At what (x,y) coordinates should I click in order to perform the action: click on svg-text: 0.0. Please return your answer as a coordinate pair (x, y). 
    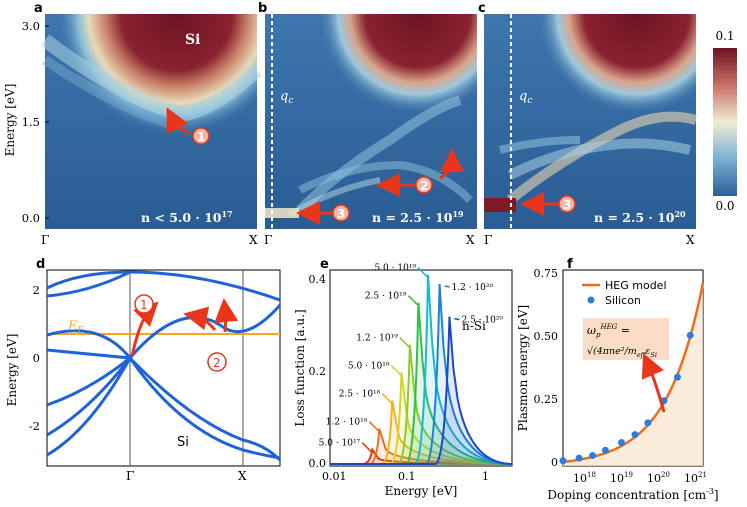
    Looking at the image, I should click on (318, 463).